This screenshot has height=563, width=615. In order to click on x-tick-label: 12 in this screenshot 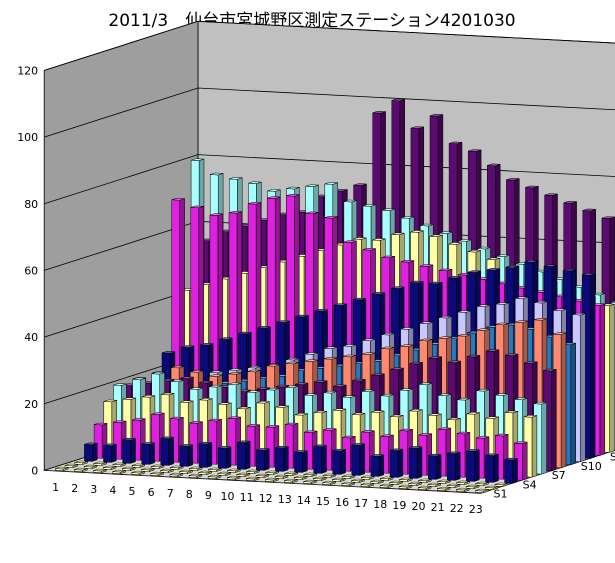, I will do `click(266, 498)`.